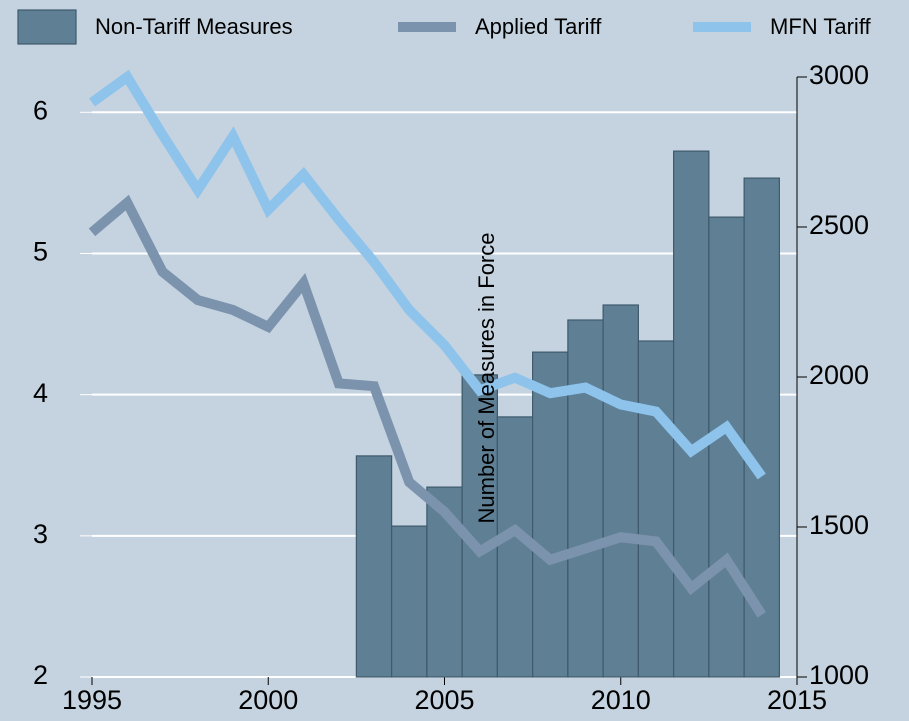 This screenshot has height=721, width=909. I want to click on y2-tick-label: 1000, so click(839, 675).